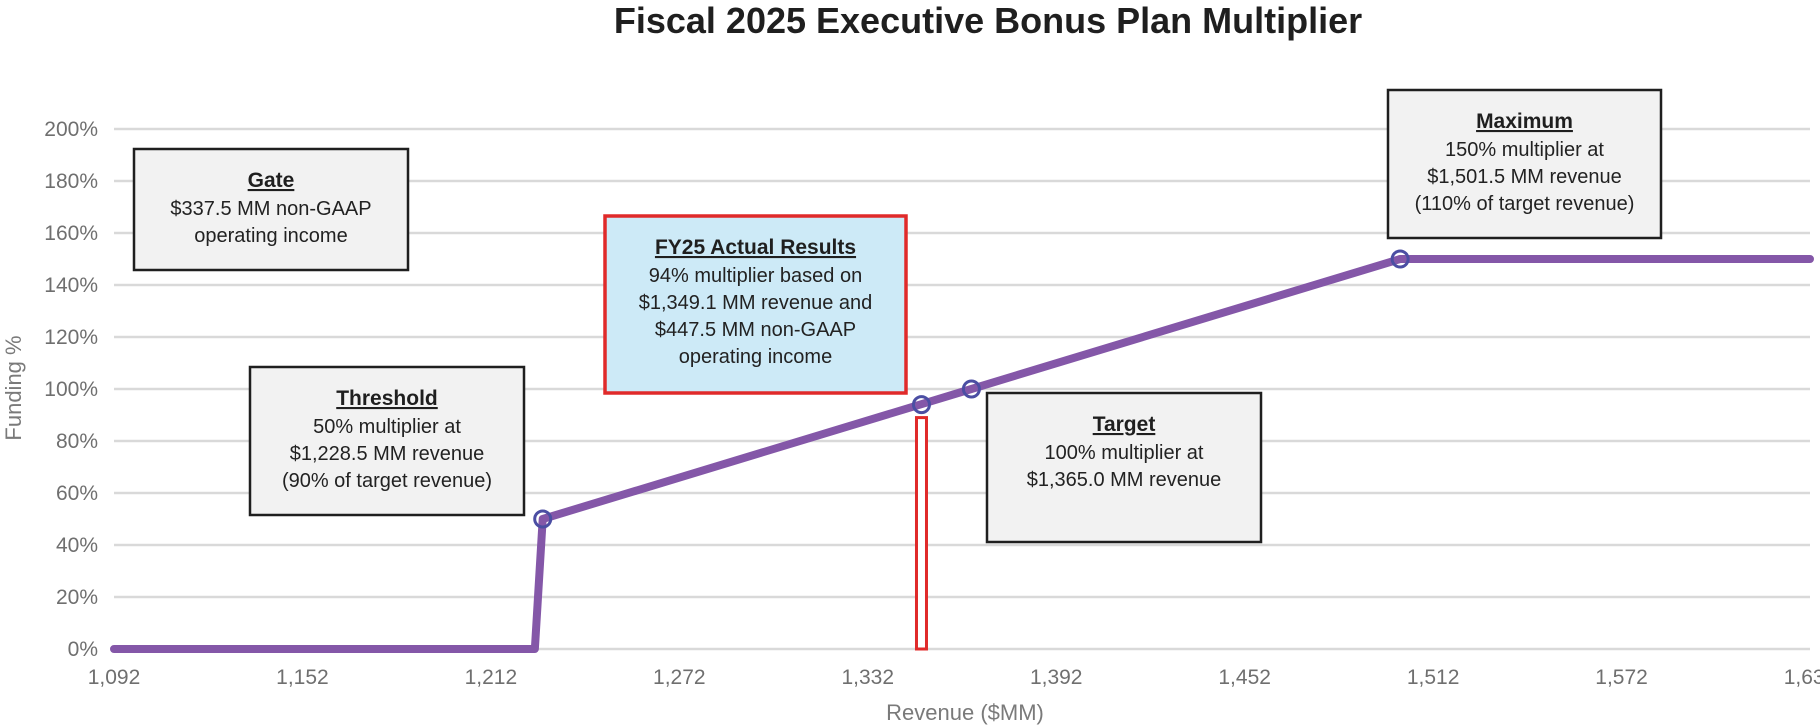 This screenshot has width=1820, height=728. I want to click on y-tick-label: 60%, so click(77, 493).